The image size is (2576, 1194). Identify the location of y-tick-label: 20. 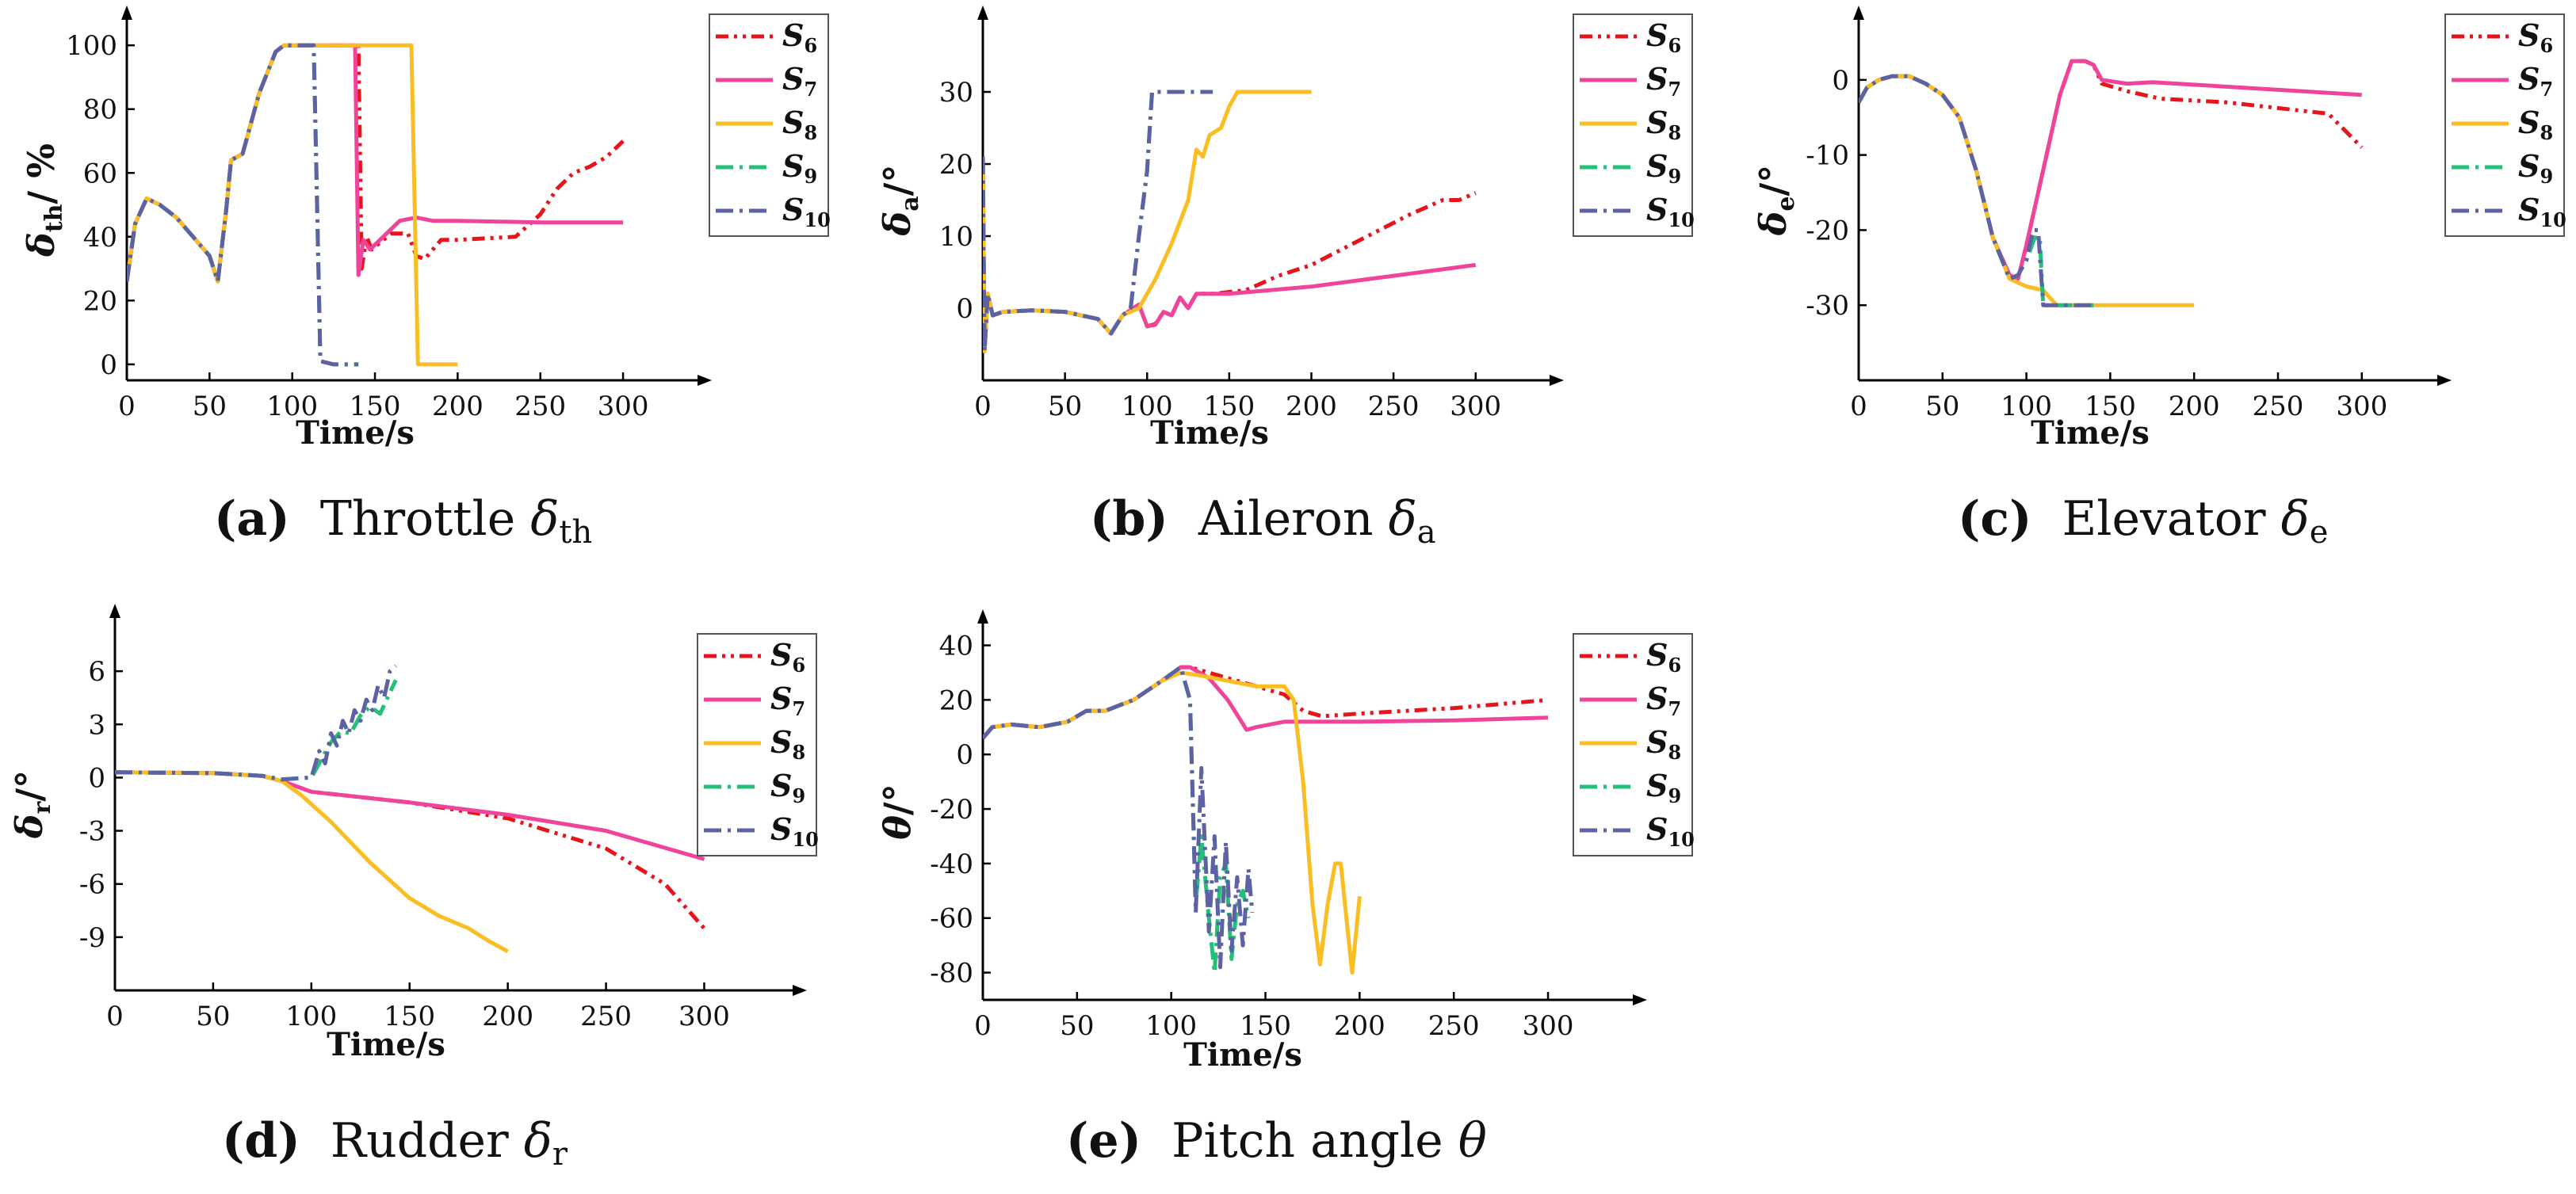
(956, 165).